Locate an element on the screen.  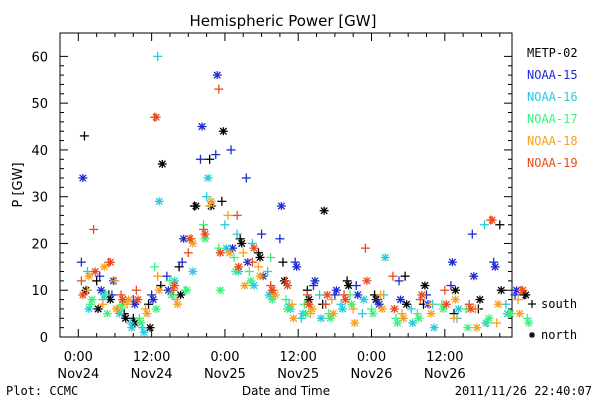
x-tick-date: Nov26 is located at coordinates (445, 374).